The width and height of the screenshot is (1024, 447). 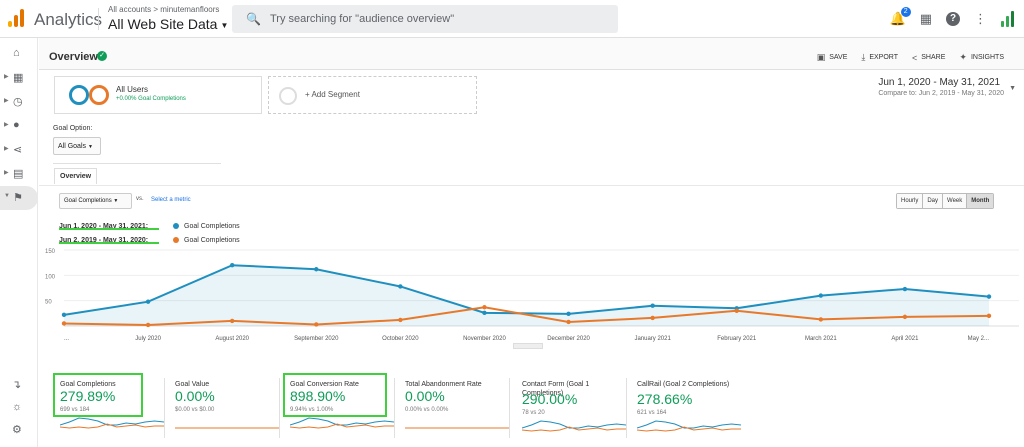 I want to click on scorecard: Goal Value 0.00% $0.00 vs $0.00, so click(x=223, y=403).